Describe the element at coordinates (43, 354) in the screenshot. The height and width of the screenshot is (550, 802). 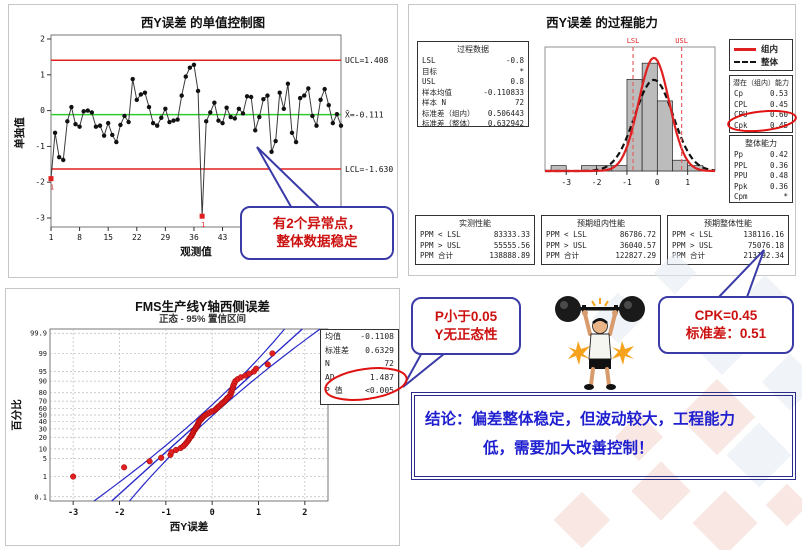
I see `svg-text: 99` at that location.